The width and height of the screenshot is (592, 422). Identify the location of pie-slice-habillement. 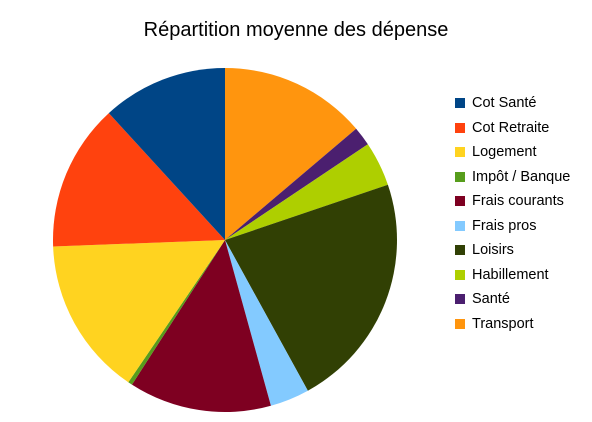
(306, 192).